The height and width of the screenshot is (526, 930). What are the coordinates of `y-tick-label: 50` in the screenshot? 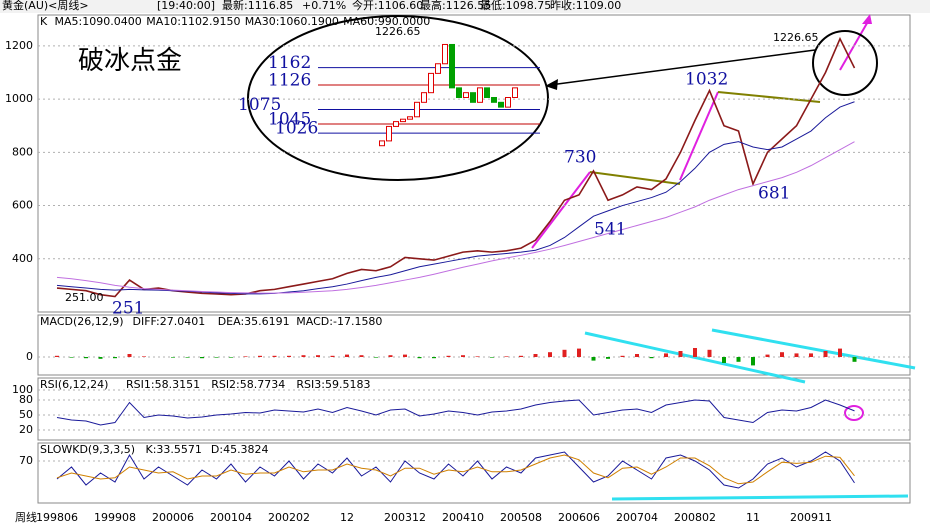 It's located at (26, 414).